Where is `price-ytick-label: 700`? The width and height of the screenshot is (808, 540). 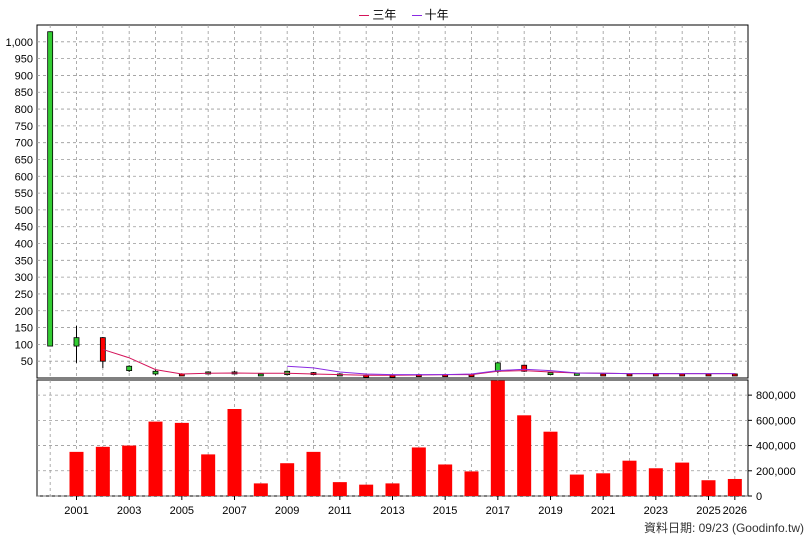
price-ytick-label: 700 is located at coordinates (24, 144).